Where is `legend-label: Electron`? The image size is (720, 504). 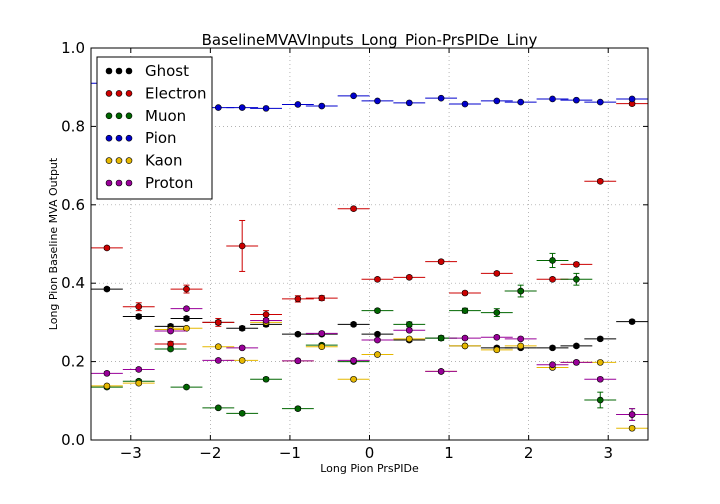
legend-label: Electron is located at coordinates (176, 93).